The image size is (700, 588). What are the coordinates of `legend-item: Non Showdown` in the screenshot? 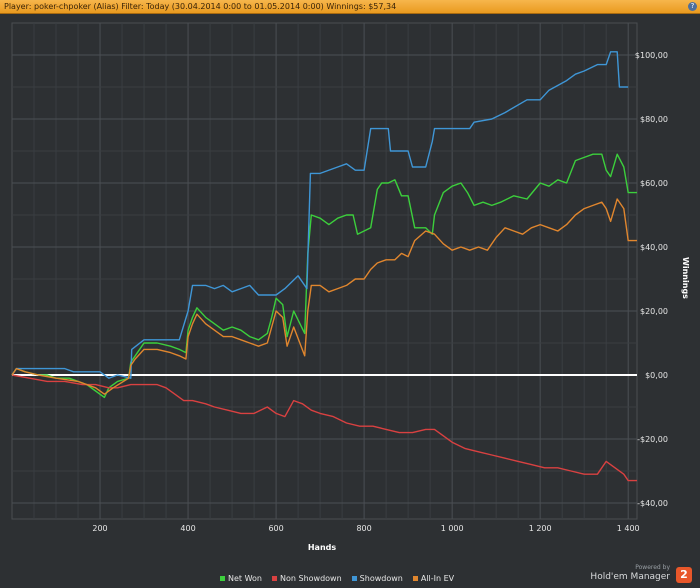 It's located at (307, 578).